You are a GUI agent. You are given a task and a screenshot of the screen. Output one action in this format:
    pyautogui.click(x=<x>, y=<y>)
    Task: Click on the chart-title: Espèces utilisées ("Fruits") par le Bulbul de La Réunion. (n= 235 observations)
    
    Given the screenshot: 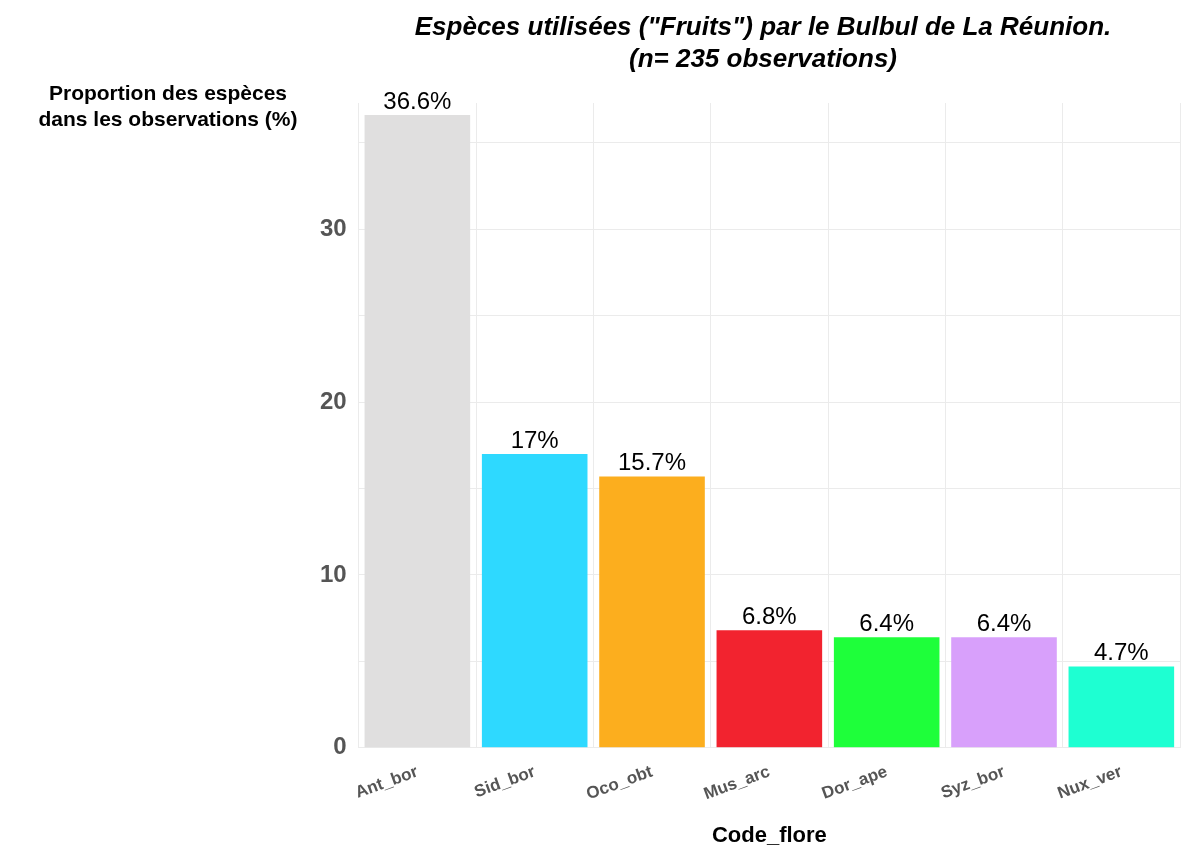 What is the action you would take?
    pyautogui.click(x=763, y=42)
    